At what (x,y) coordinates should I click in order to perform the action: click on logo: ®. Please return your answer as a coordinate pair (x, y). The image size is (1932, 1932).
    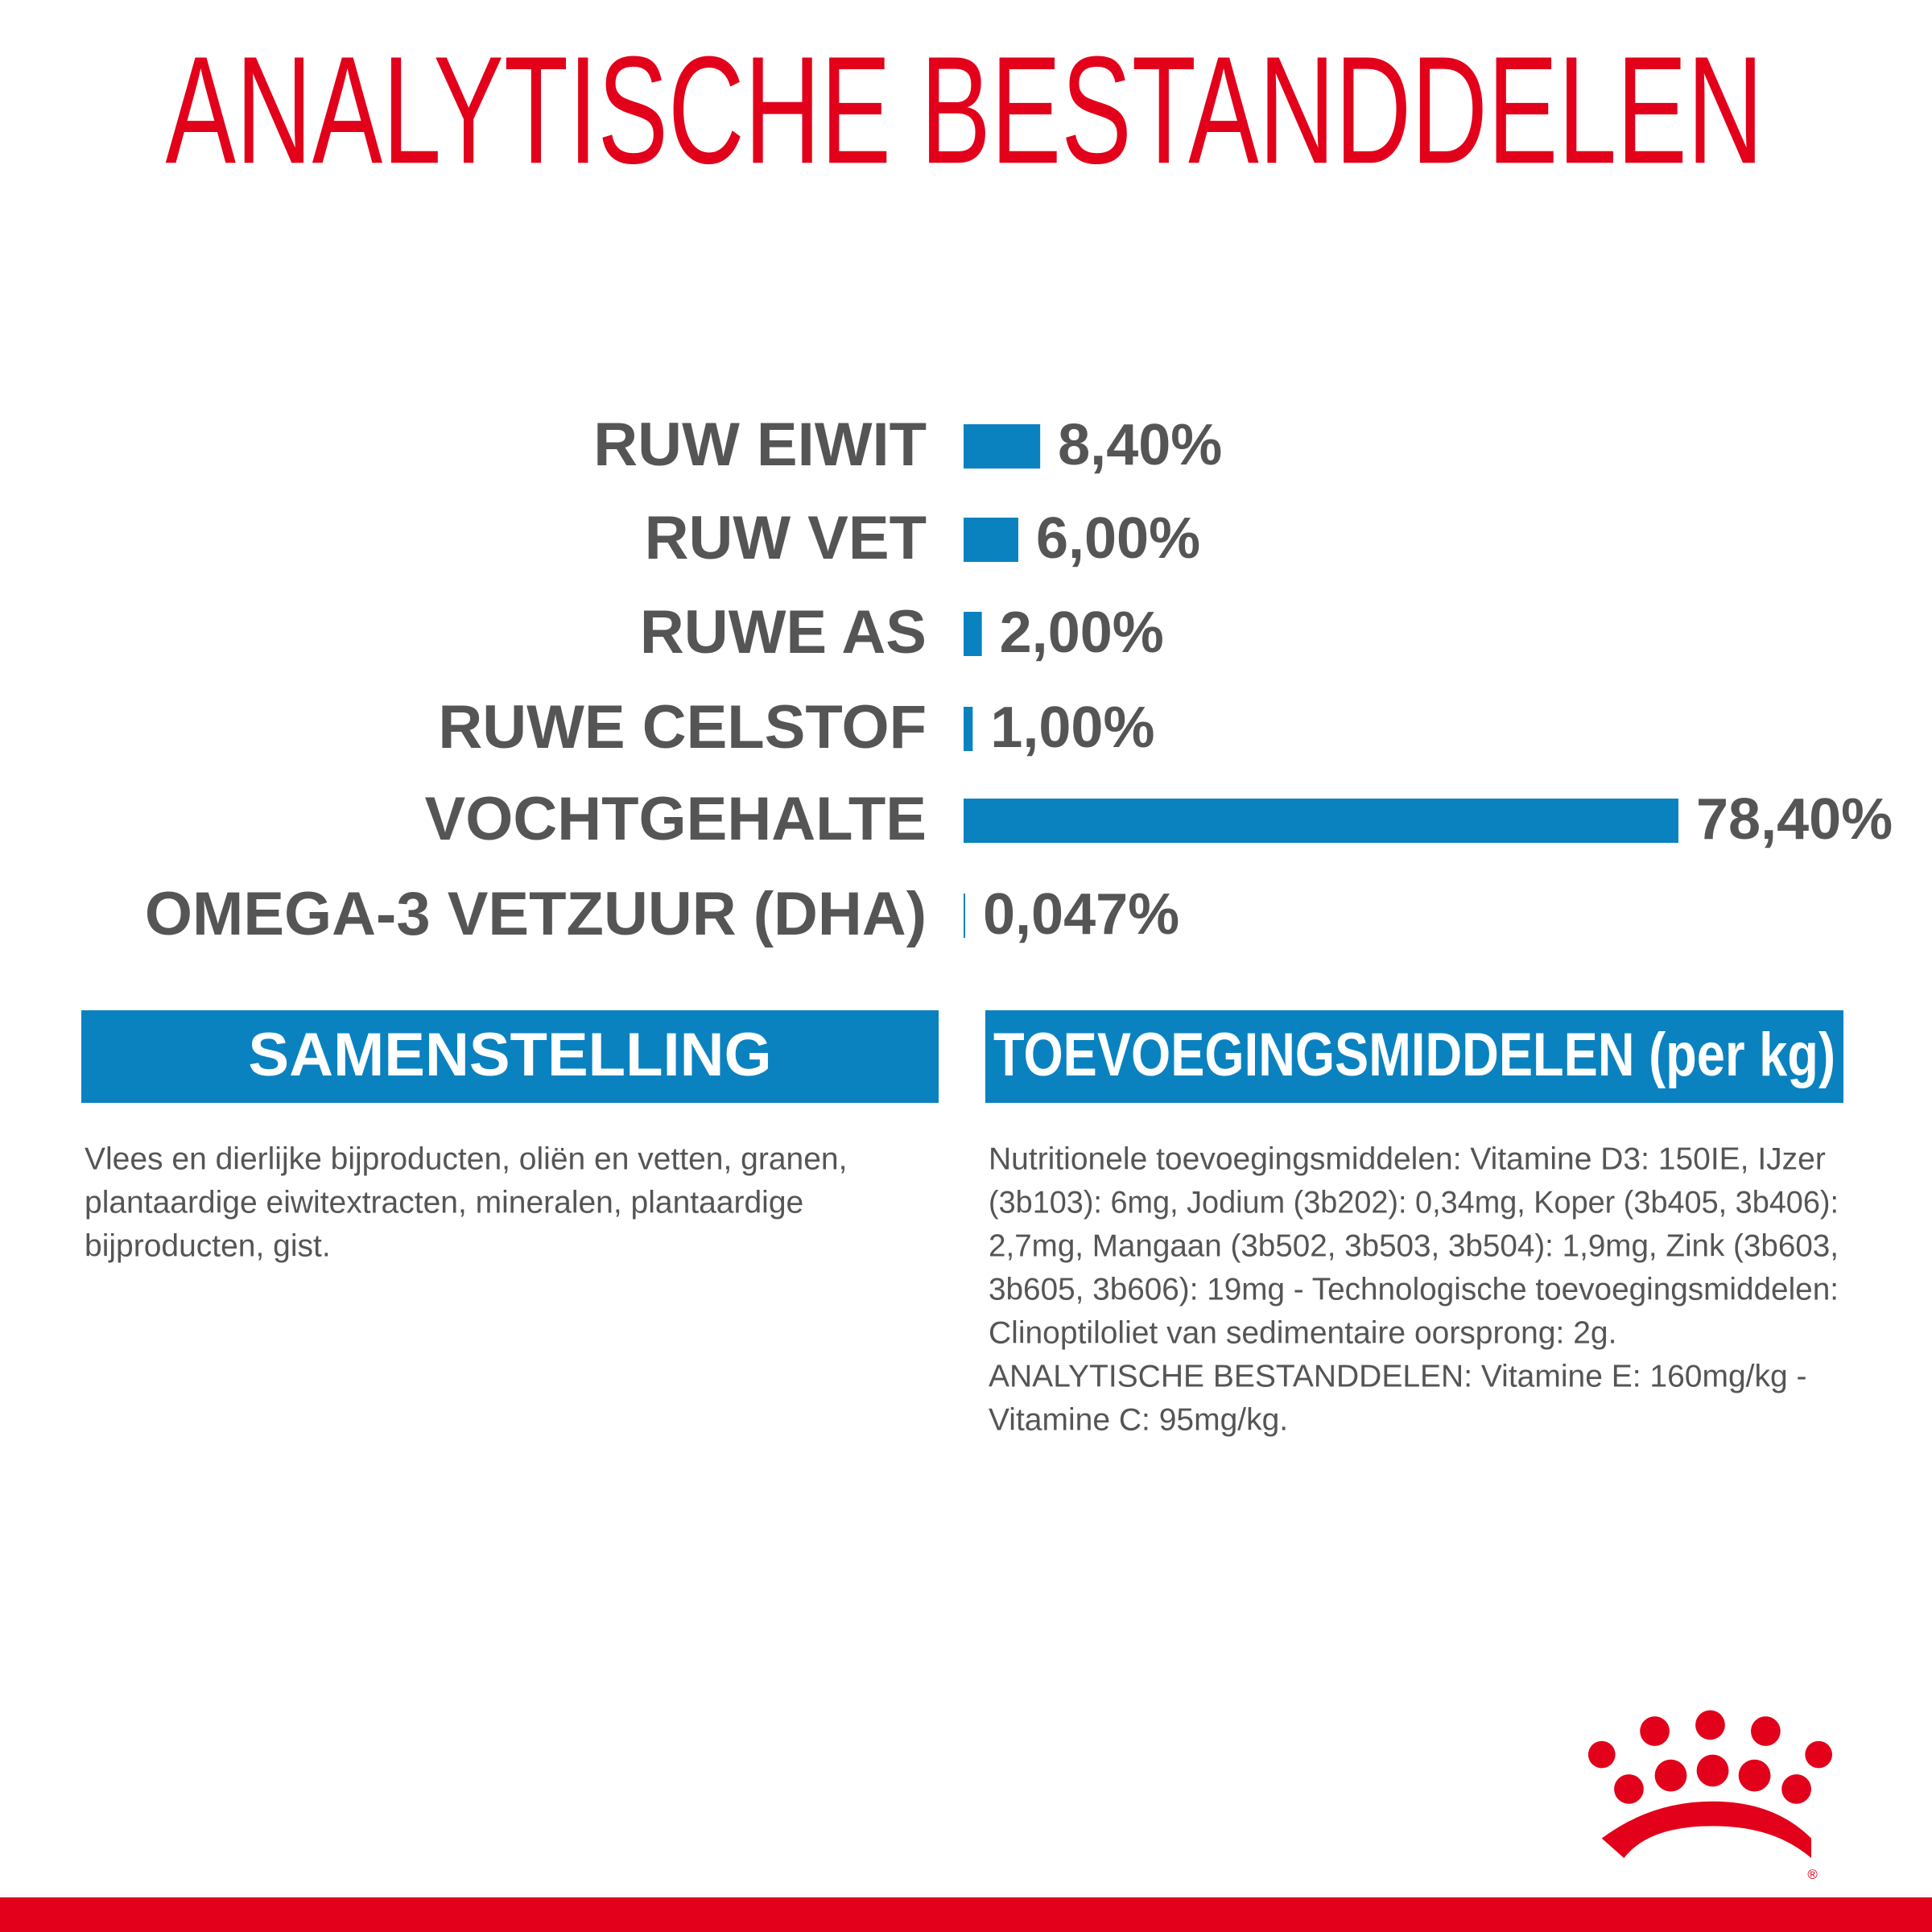
    Looking at the image, I should click on (1710, 1796).